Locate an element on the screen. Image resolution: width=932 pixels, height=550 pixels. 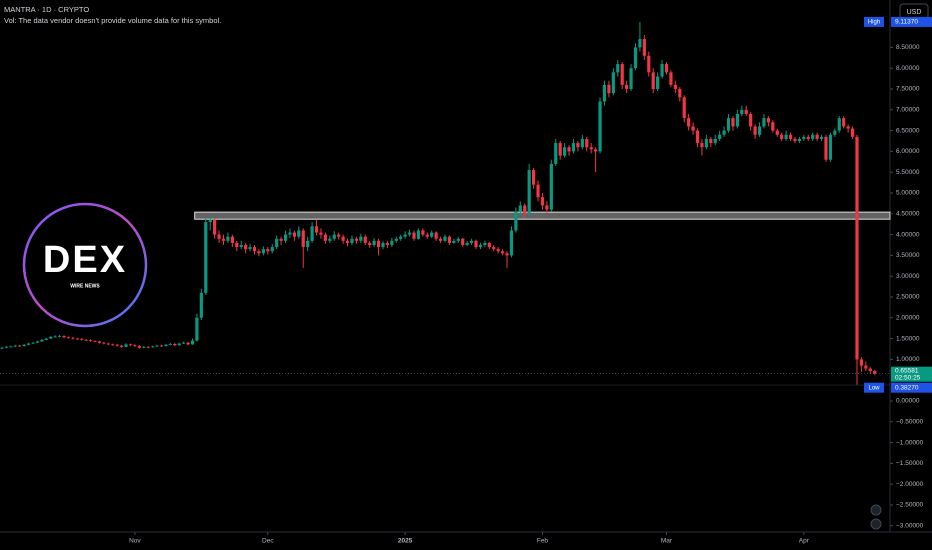
y-tick-label: −1.00000 is located at coordinates (910, 442).